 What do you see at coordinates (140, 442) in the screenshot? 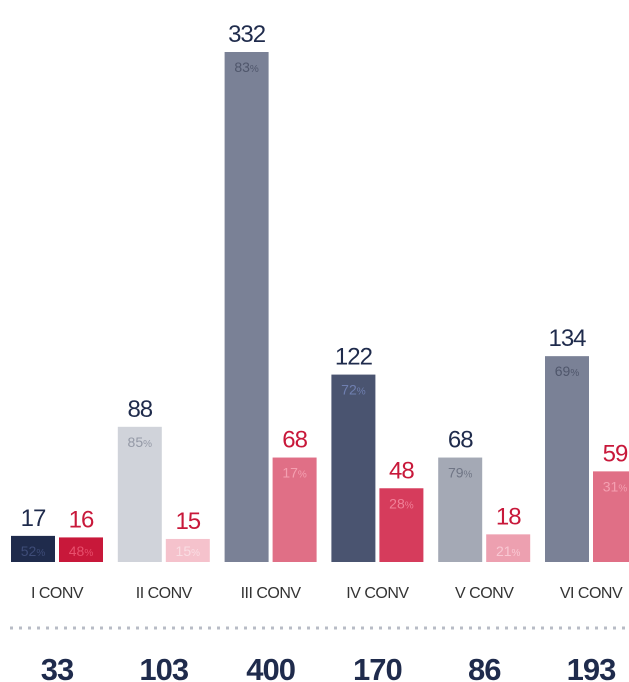
I see `share-label: 85%` at bounding box center [140, 442].